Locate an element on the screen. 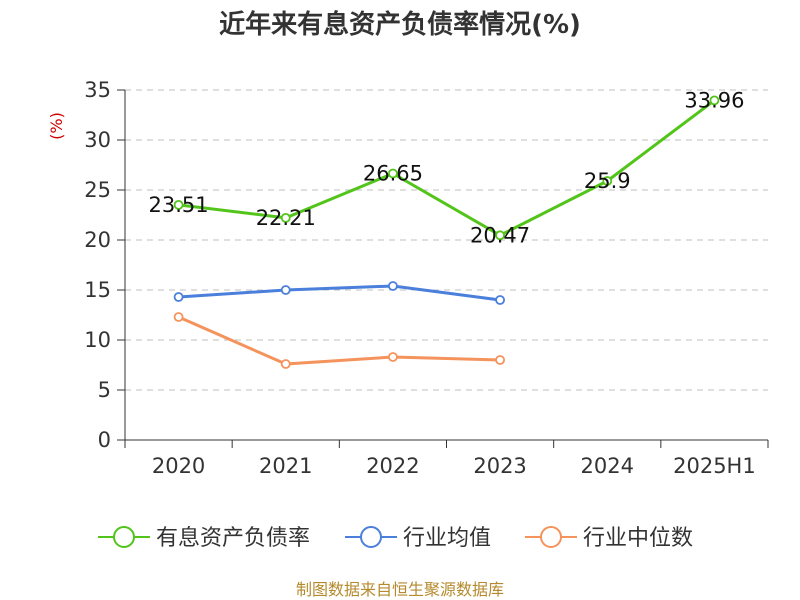 This screenshot has width=800, height=600. legend-item-2: 行业均值 is located at coordinates (418, 538).